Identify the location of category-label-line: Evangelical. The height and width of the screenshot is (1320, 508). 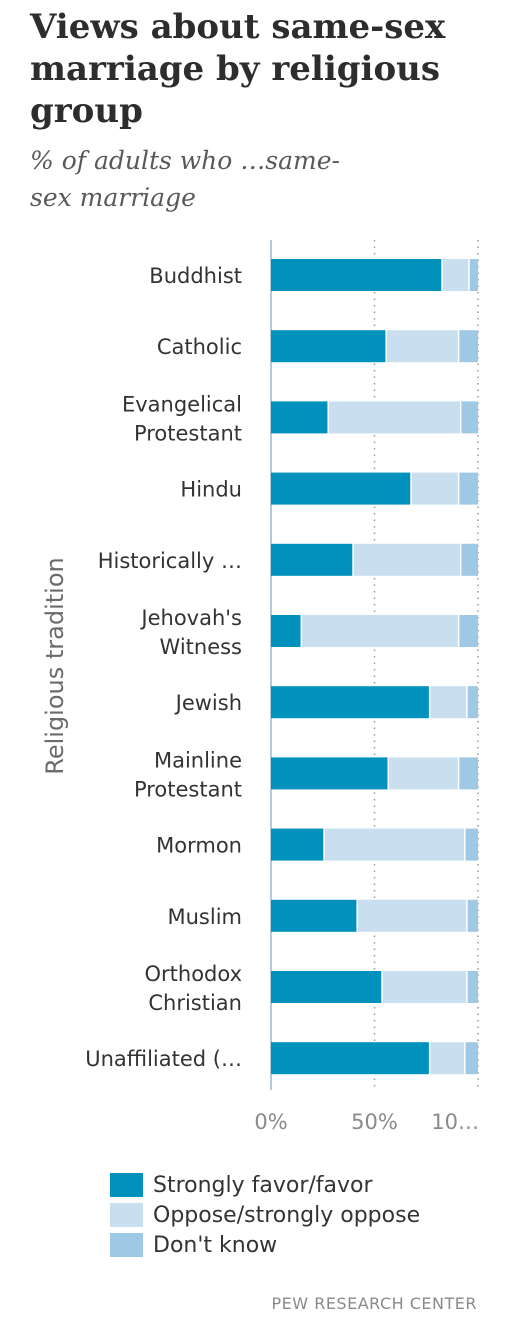
(182, 404).